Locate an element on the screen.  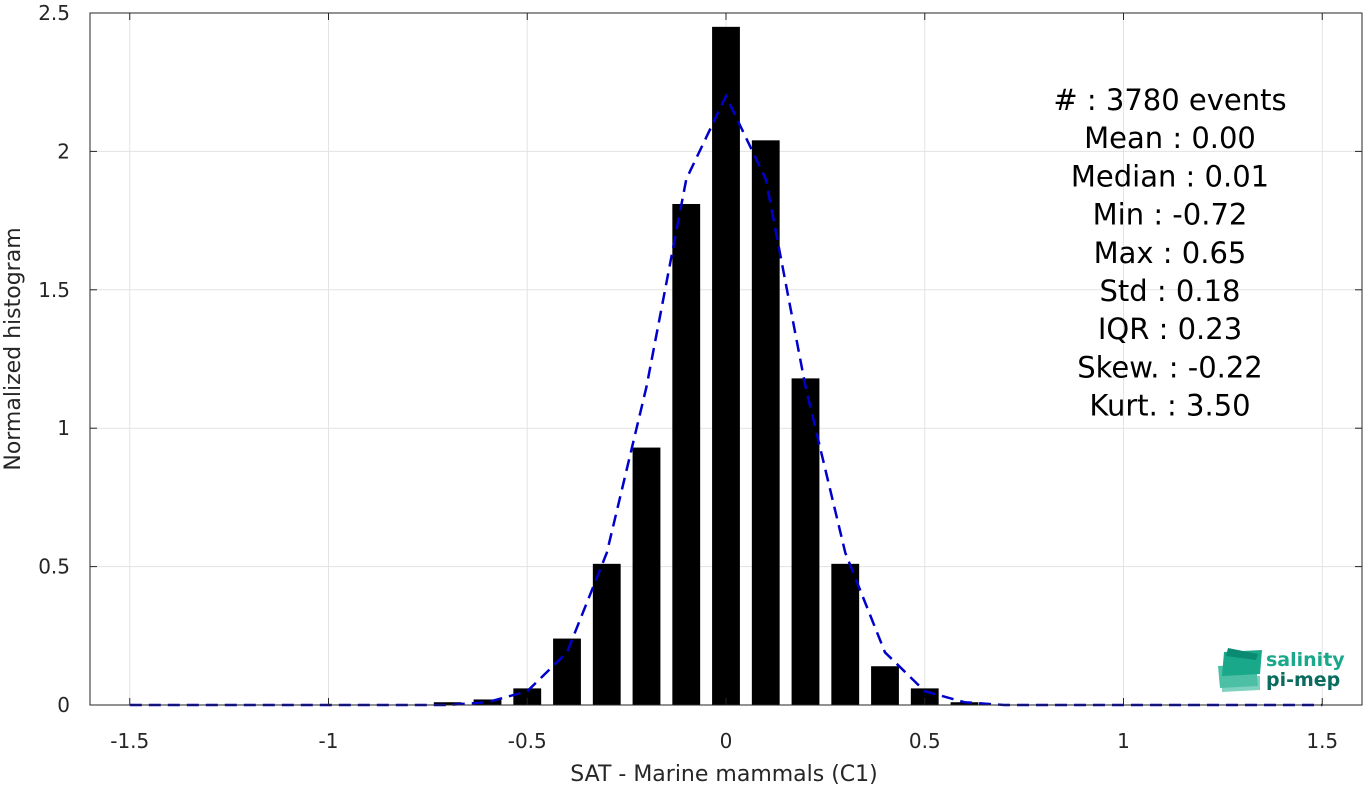
x-tick-label: 0 is located at coordinates (726, 741).